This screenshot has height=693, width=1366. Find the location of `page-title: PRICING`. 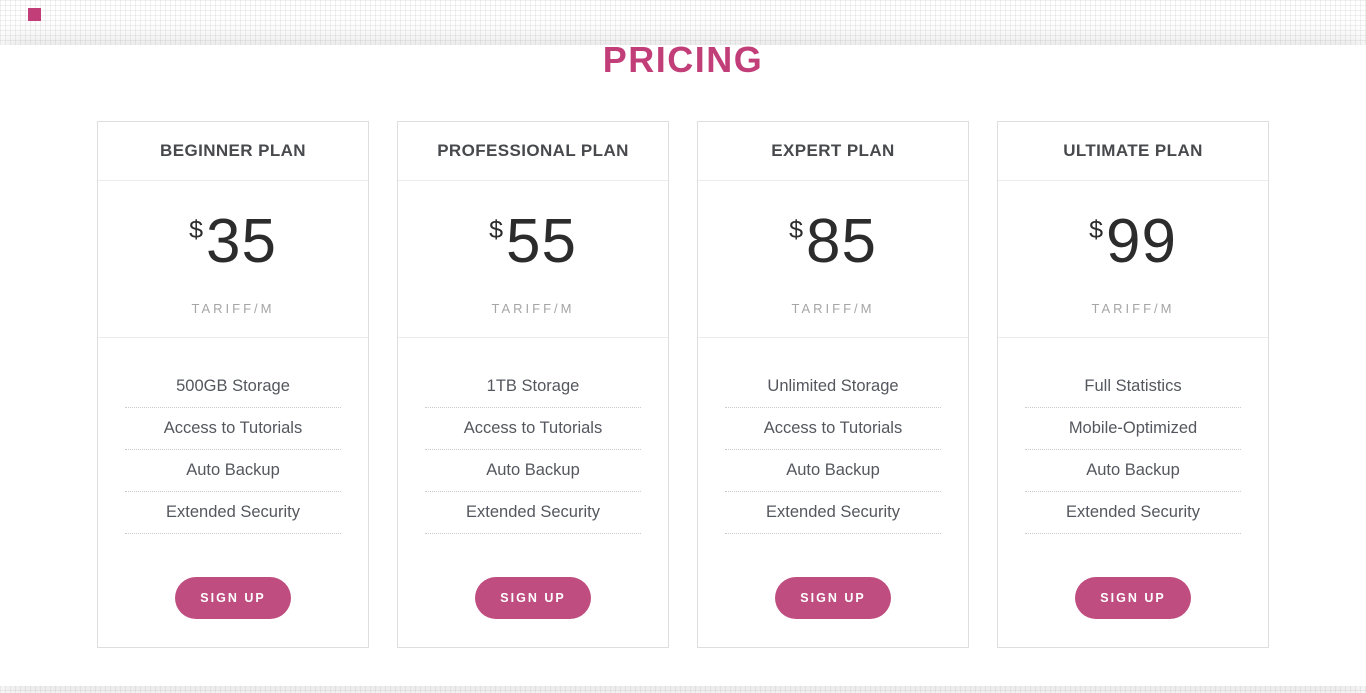

page-title: PRICING is located at coordinates (683, 59).